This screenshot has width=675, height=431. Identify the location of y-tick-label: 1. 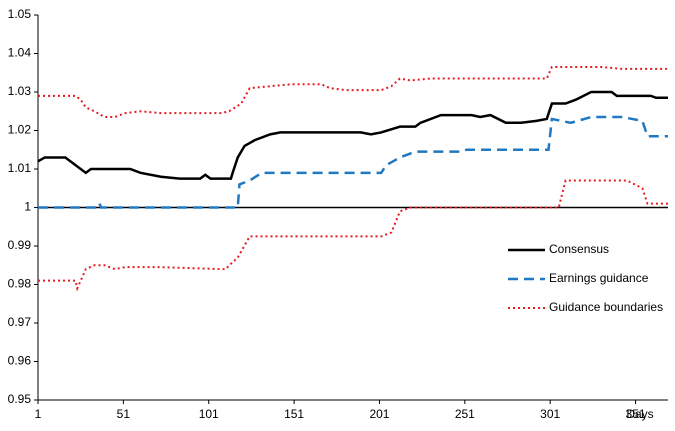
(27, 207).